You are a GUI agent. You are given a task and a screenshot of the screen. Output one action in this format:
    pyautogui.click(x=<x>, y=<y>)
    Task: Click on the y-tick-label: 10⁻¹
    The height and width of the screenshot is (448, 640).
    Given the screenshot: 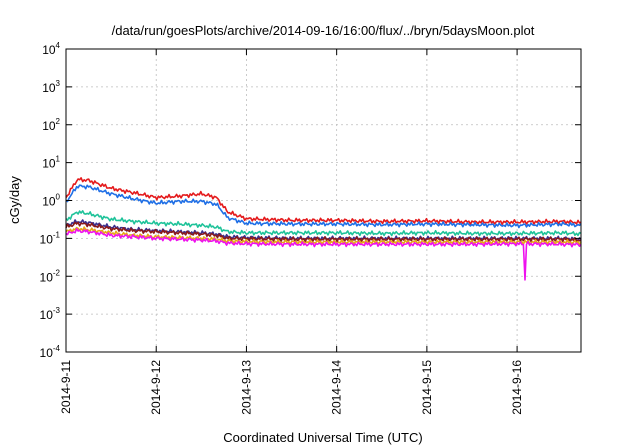 What is the action you would take?
    pyautogui.click(x=50, y=238)
    